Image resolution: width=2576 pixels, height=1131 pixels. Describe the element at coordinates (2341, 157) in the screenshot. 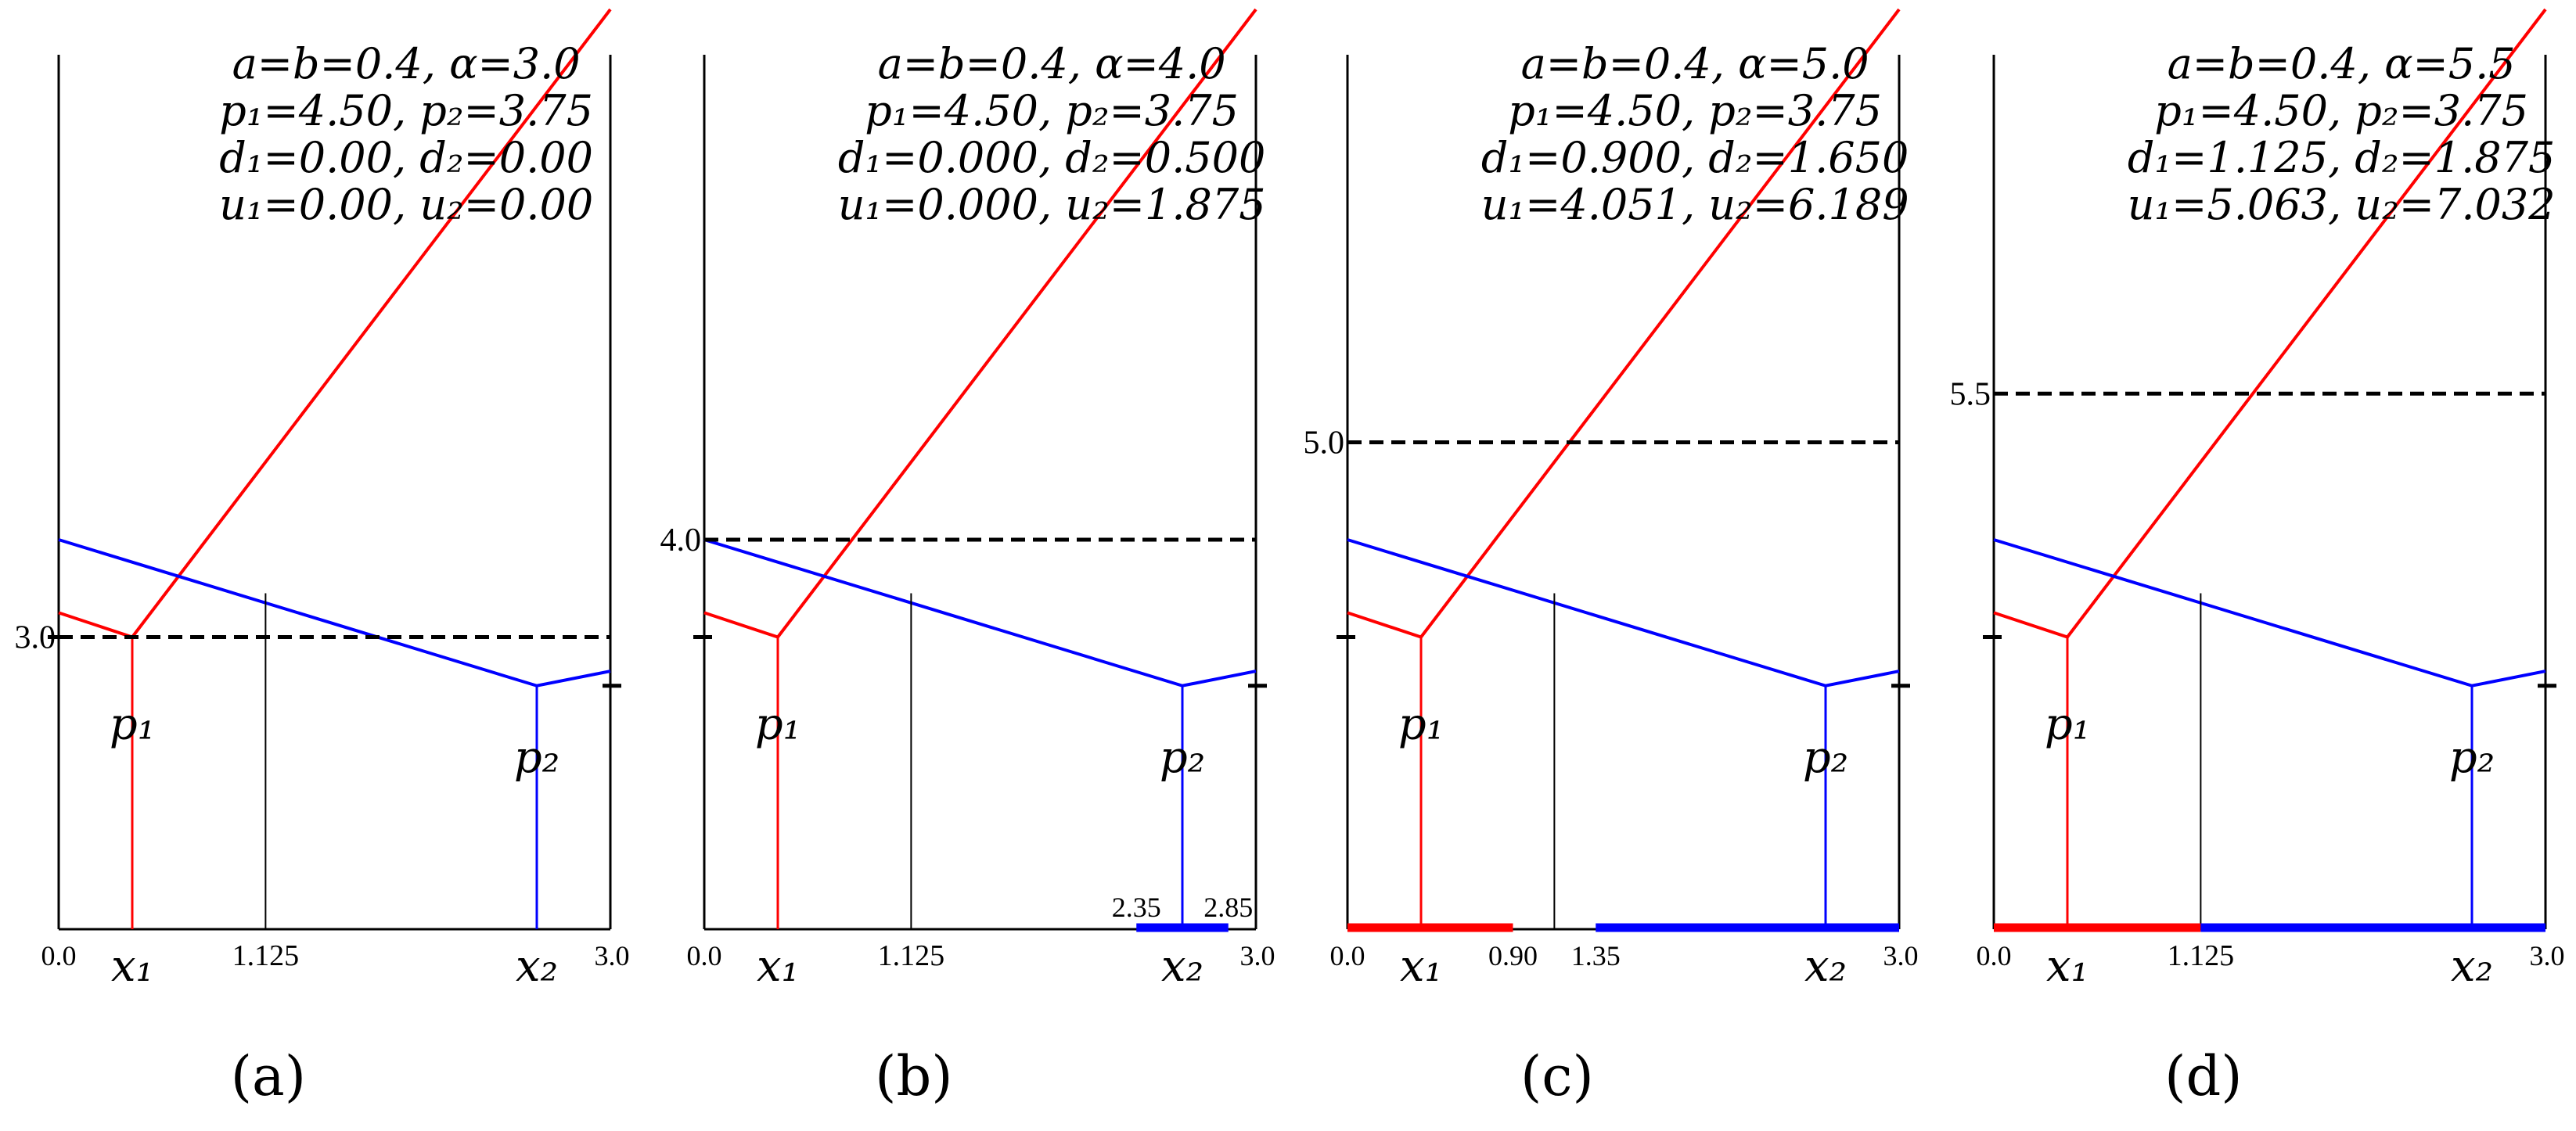

I see `header-line-3: d₁=1.125, d₂=1.875` at that location.